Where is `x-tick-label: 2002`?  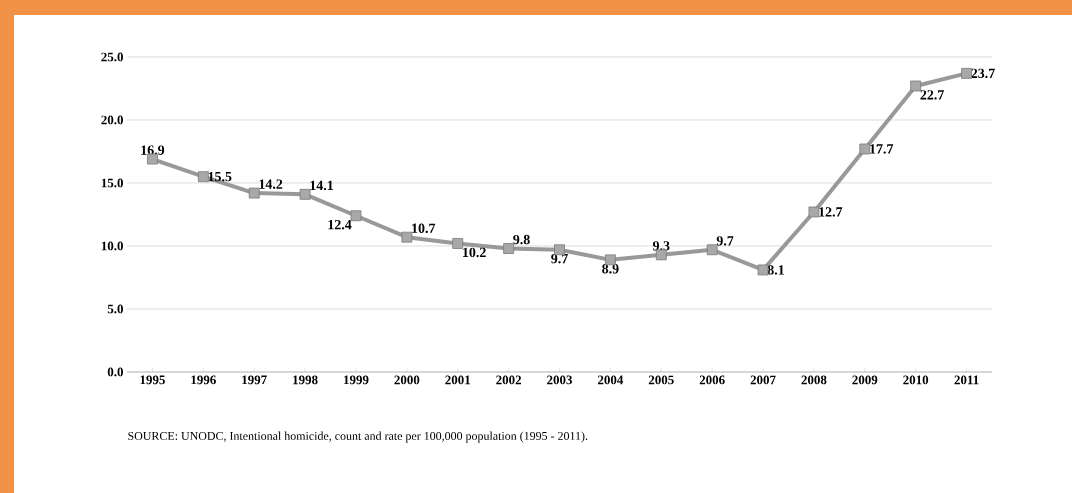 x-tick-label: 2002 is located at coordinates (509, 380).